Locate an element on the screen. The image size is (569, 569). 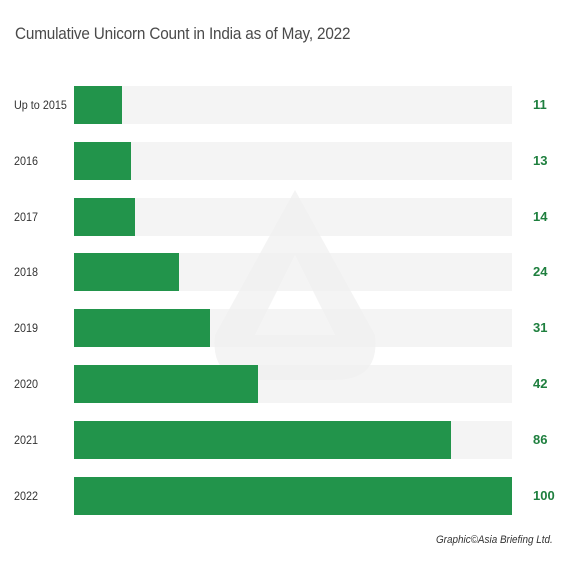
source-credit: Graphic©Asia Briefing Ltd. is located at coordinates (494, 540).